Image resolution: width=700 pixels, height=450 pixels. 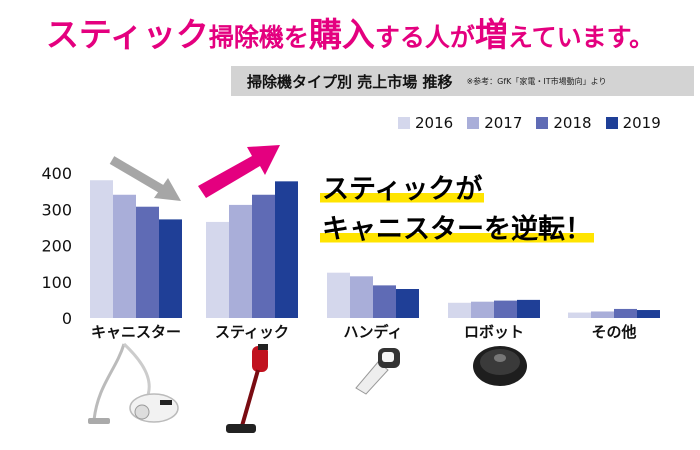 I want to click on legend-item: 2017, so click(x=494, y=123).